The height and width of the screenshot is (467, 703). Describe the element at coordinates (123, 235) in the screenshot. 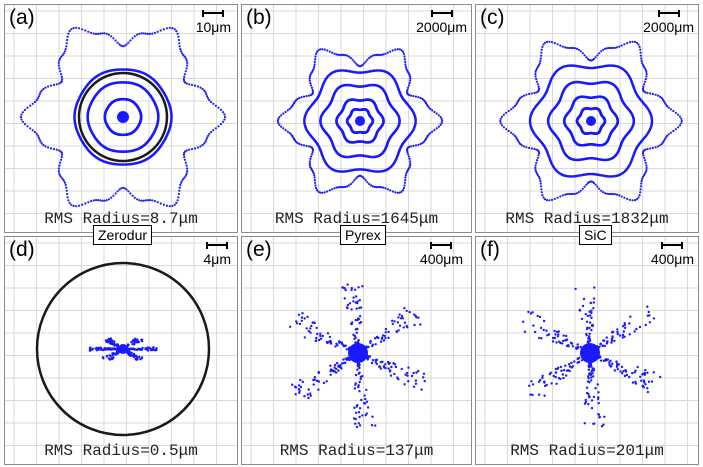

I see `material-label-zerodur: Zerodur` at that location.